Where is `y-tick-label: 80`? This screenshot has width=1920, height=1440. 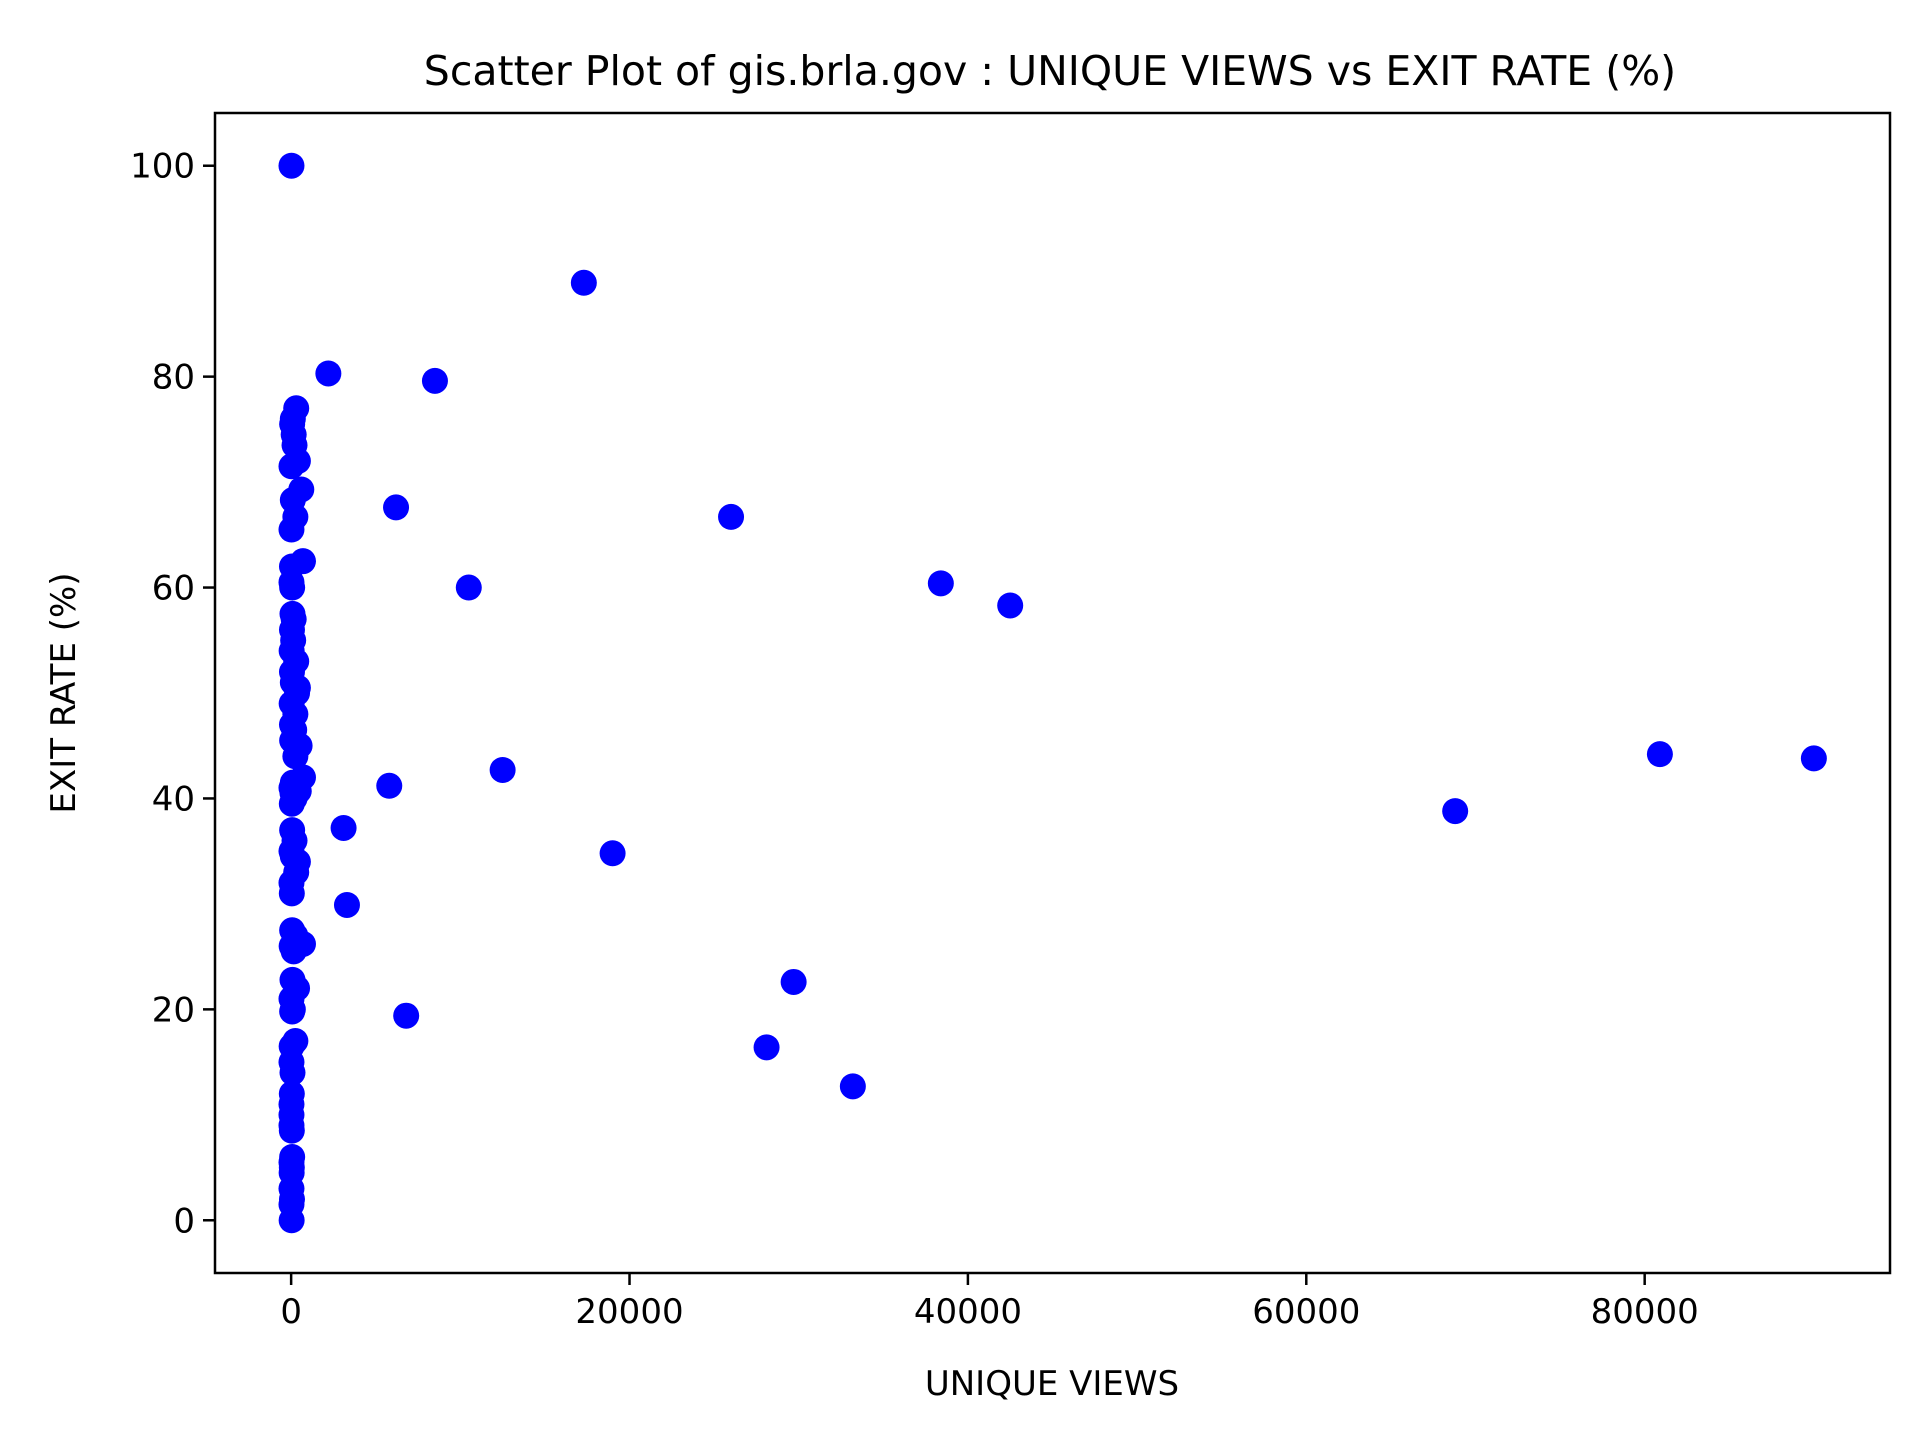 y-tick-label: 80 is located at coordinates (173, 378).